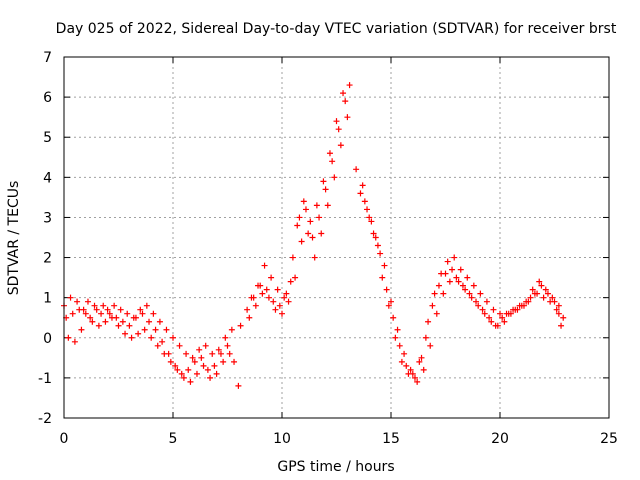  Describe the element at coordinates (47, 259) in the screenshot. I see `y-tick-label: 2` at that location.